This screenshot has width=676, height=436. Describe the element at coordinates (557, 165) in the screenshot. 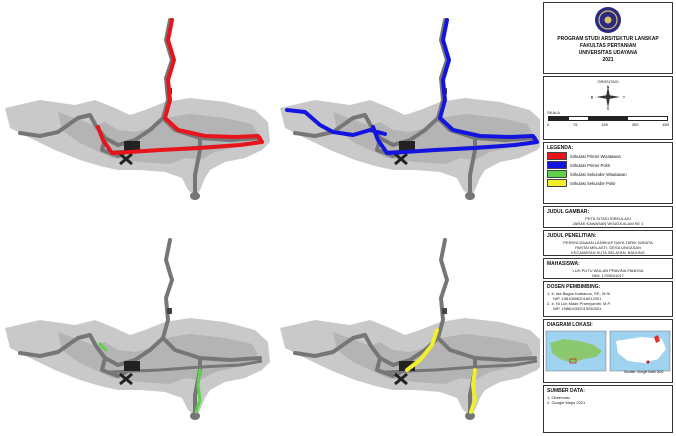

I see `legend-swatch-blue` at that location.